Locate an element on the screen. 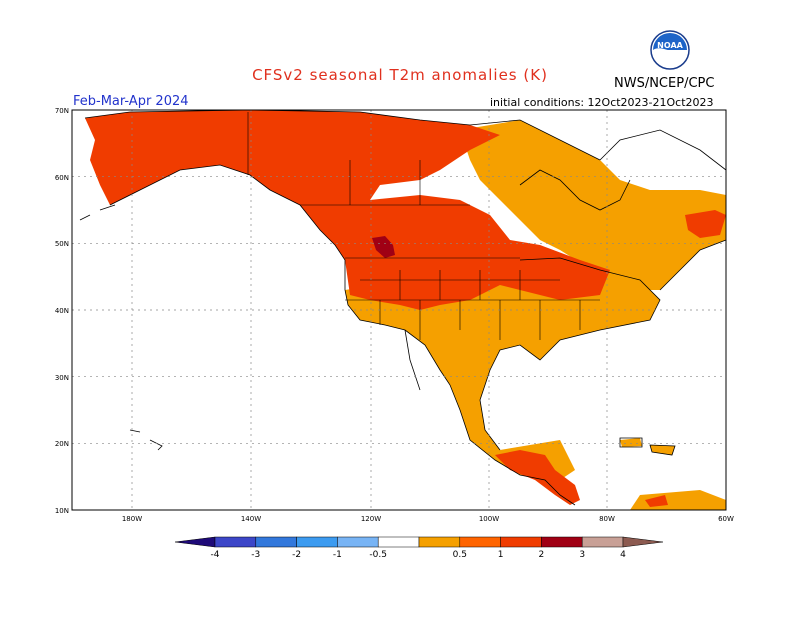 This screenshot has width=800, height=618. lat-label: 20N is located at coordinates (62, 444).